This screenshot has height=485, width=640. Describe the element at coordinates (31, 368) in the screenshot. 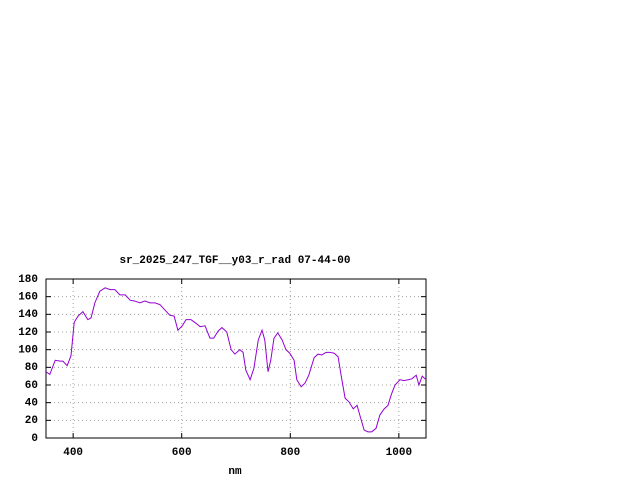

I see `y-tick-label: 80` at that location.